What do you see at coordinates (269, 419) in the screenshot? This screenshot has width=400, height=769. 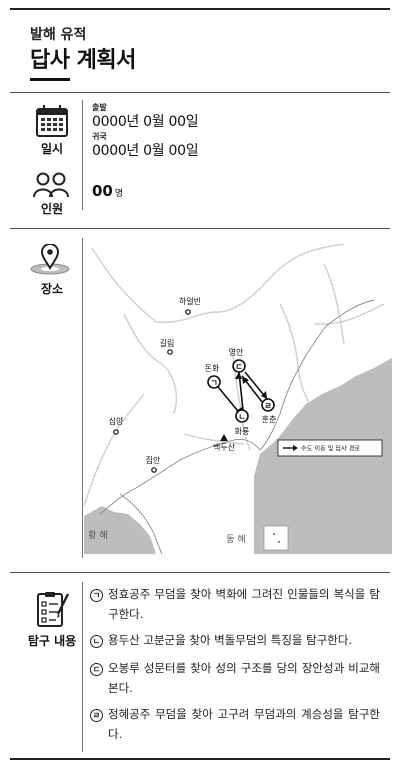 I see `city-label: 훈춘` at bounding box center [269, 419].